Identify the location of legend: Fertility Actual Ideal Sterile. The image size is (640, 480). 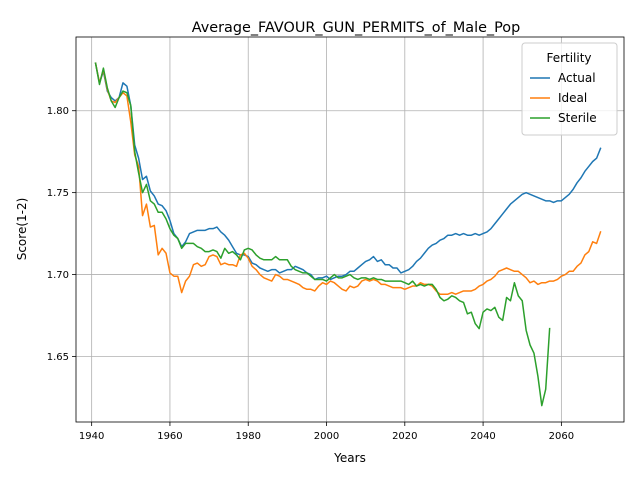
(569, 89).